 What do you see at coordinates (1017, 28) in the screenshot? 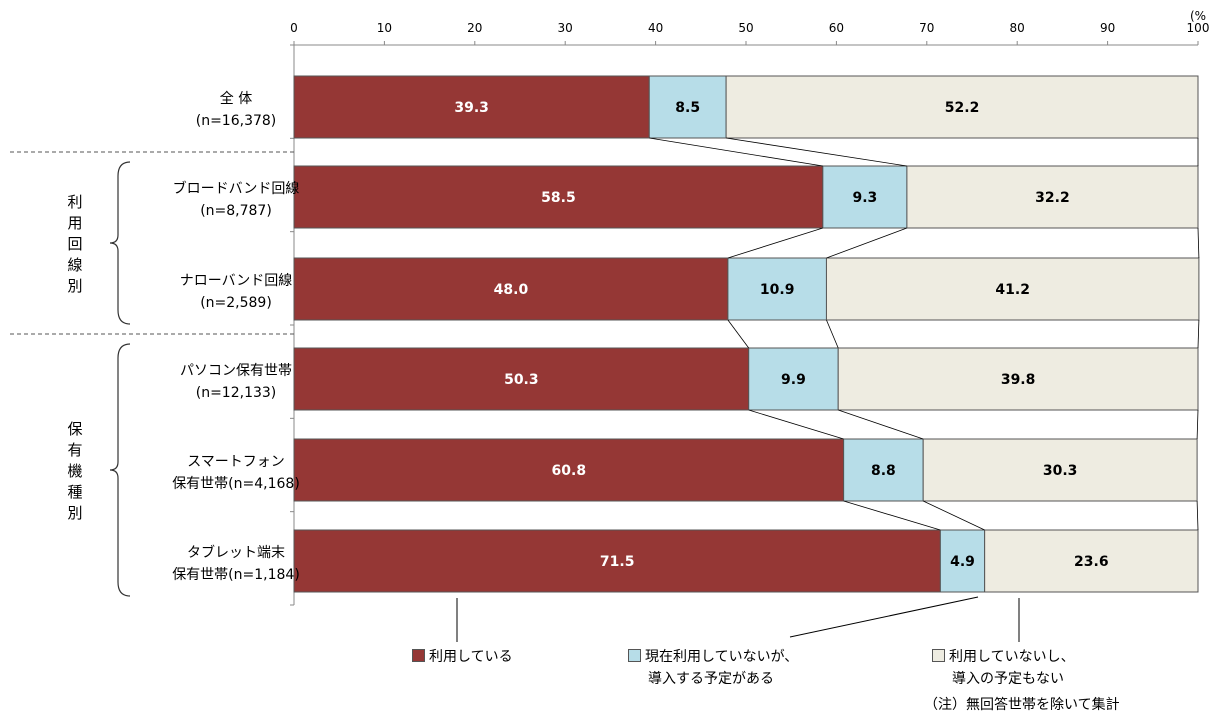
I see `x-tick-label: 80` at bounding box center [1017, 28].